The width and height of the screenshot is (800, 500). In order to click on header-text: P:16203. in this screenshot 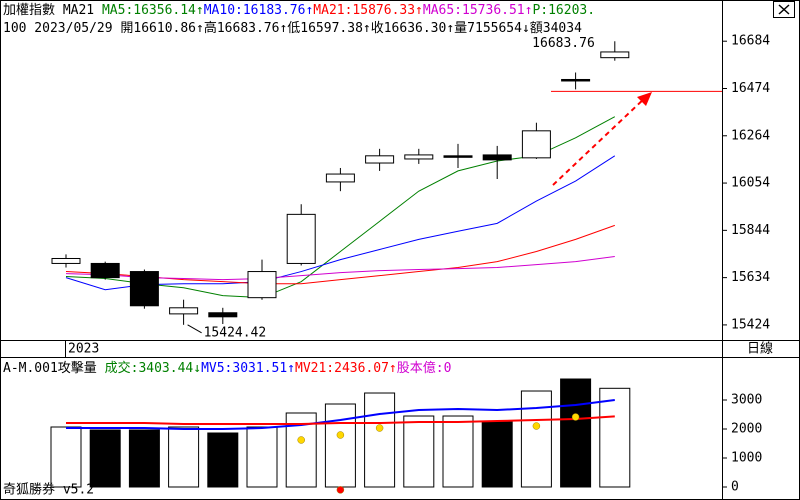, I will do `click(563, 10)`.